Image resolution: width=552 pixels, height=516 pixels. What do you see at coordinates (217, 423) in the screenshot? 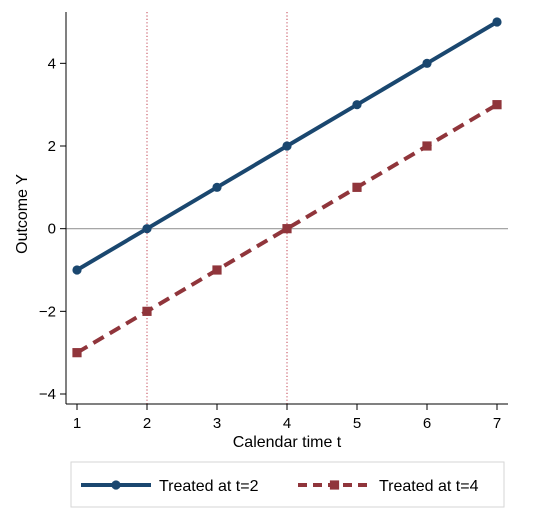
I see `x-tick-label: 3` at bounding box center [217, 423].